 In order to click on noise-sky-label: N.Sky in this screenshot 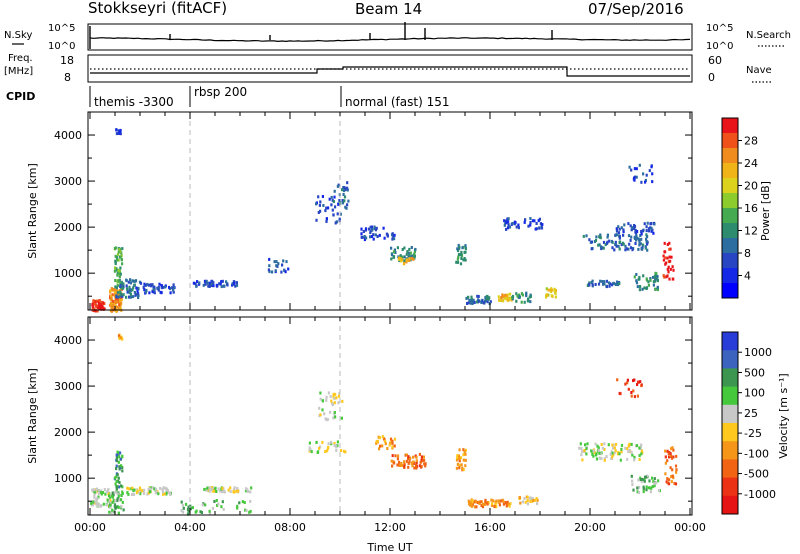, I will do `click(18, 35)`.